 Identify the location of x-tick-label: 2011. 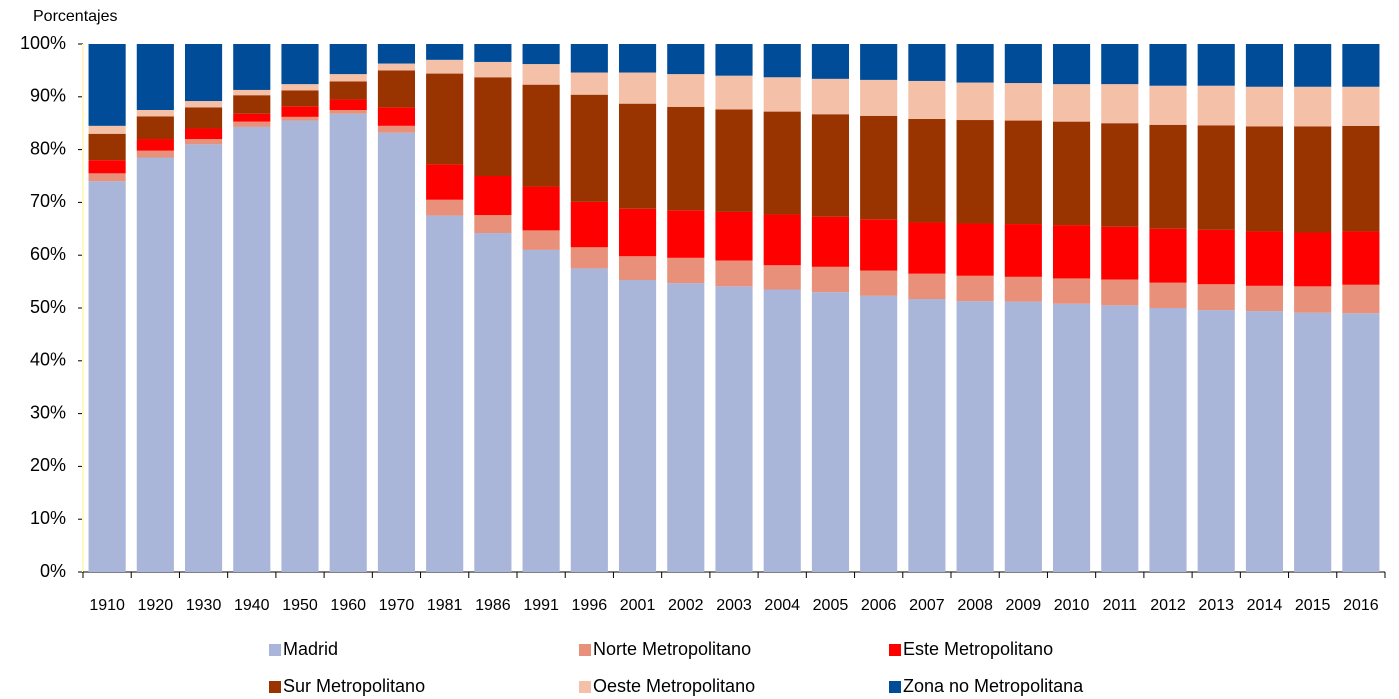
(1120, 605).